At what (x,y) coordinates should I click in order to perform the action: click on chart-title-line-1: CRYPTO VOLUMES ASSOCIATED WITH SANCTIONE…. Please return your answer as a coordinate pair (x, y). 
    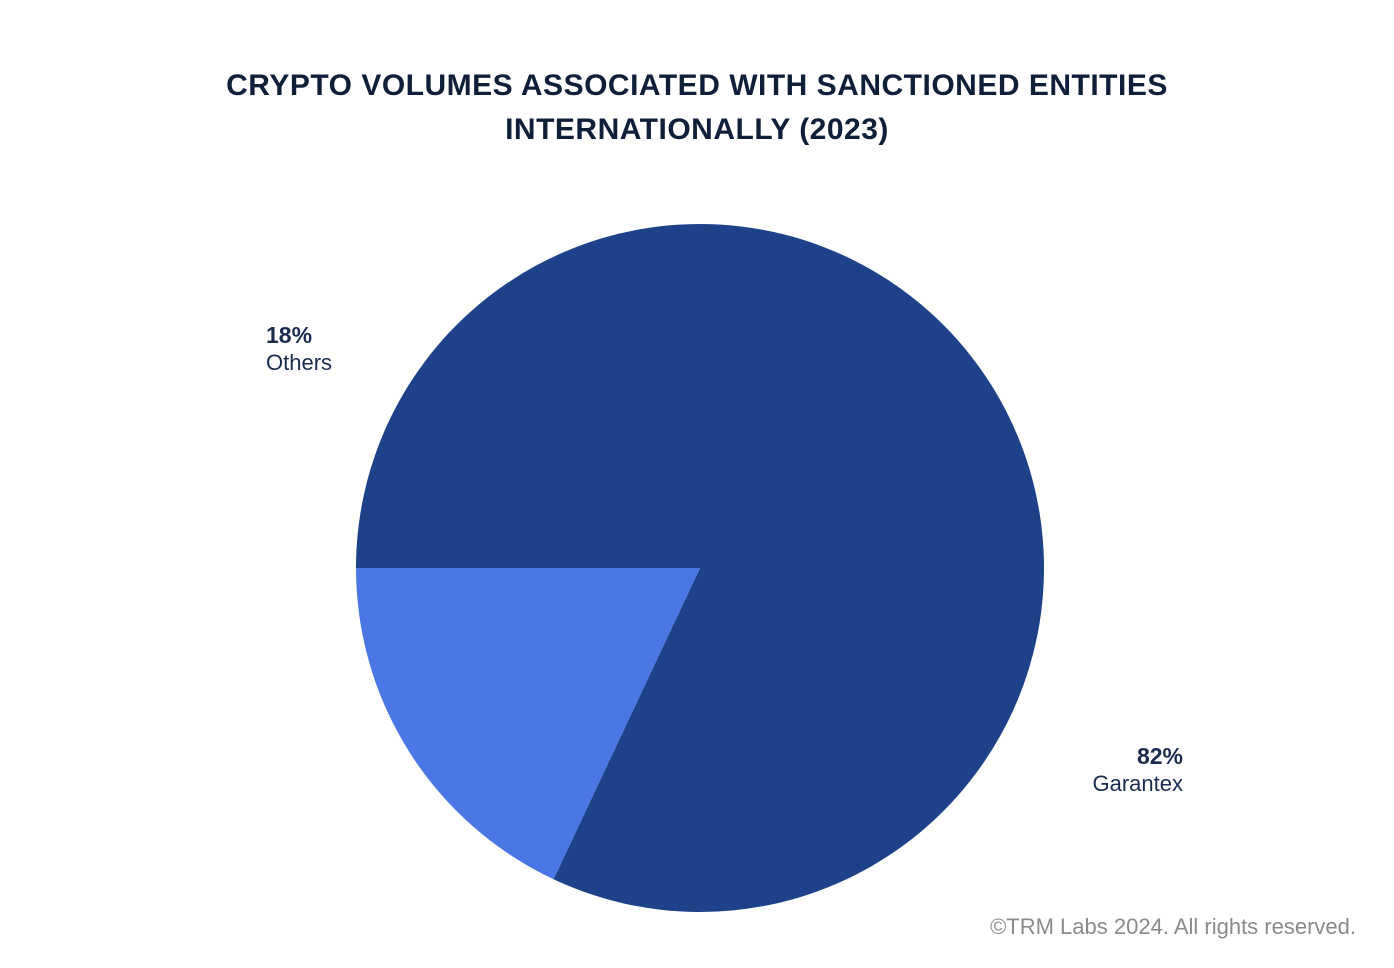
    Looking at the image, I should click on (697, 85).